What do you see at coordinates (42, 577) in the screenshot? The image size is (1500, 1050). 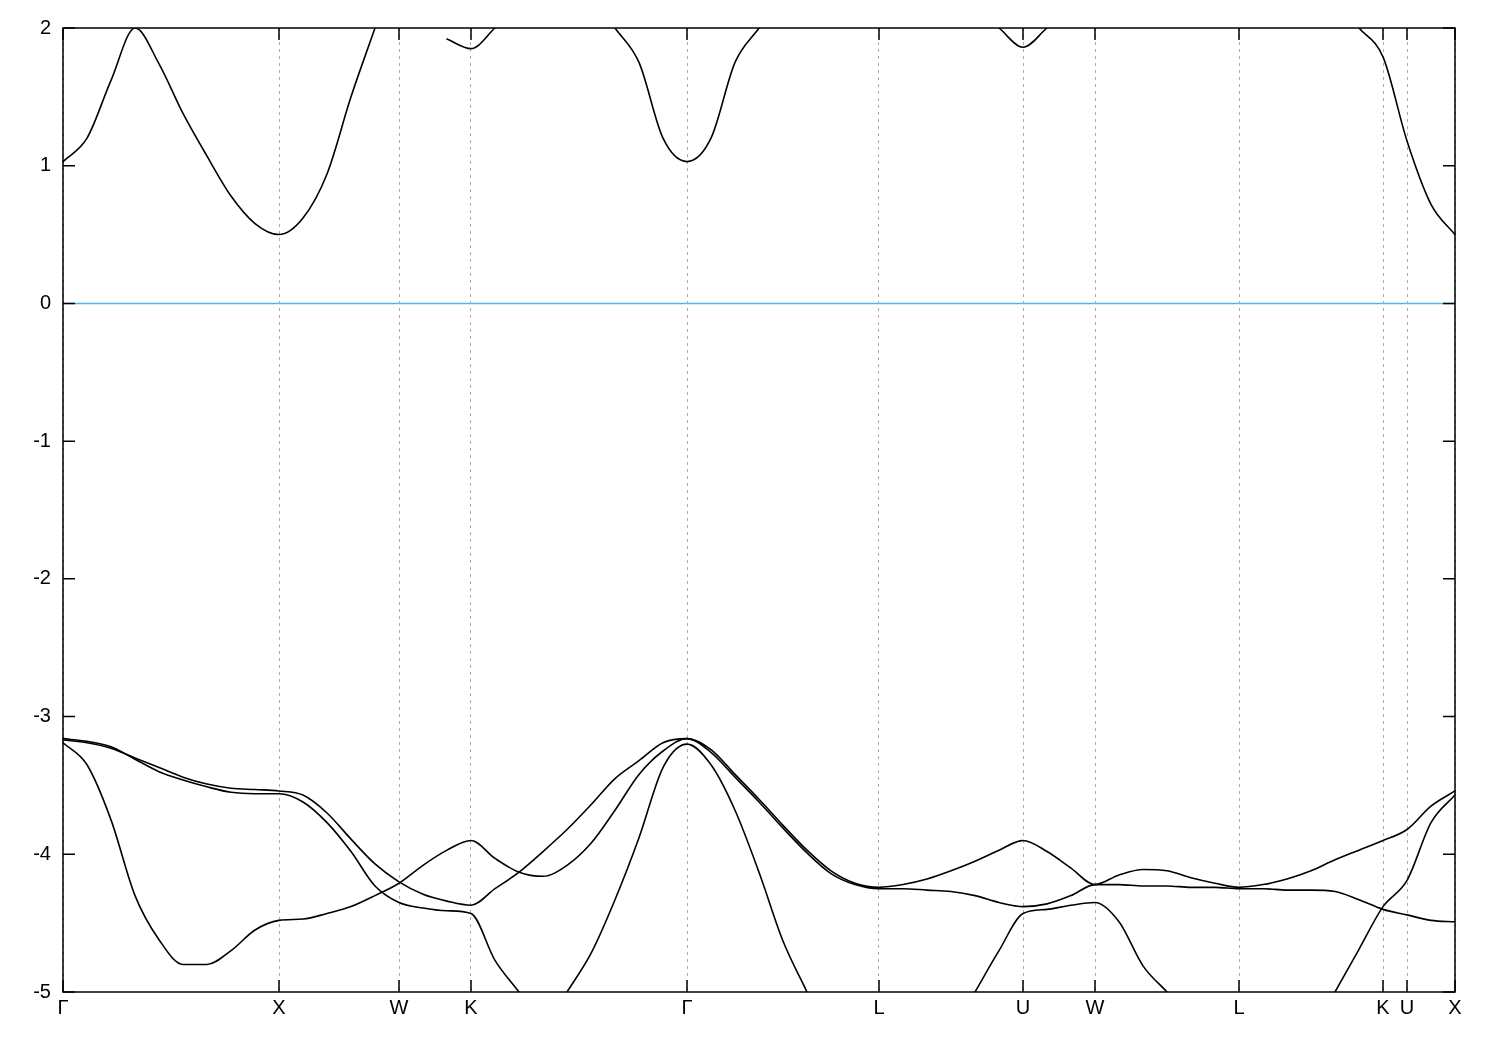 I see `y-tick-label: -2` at bounding box center [42, 577].